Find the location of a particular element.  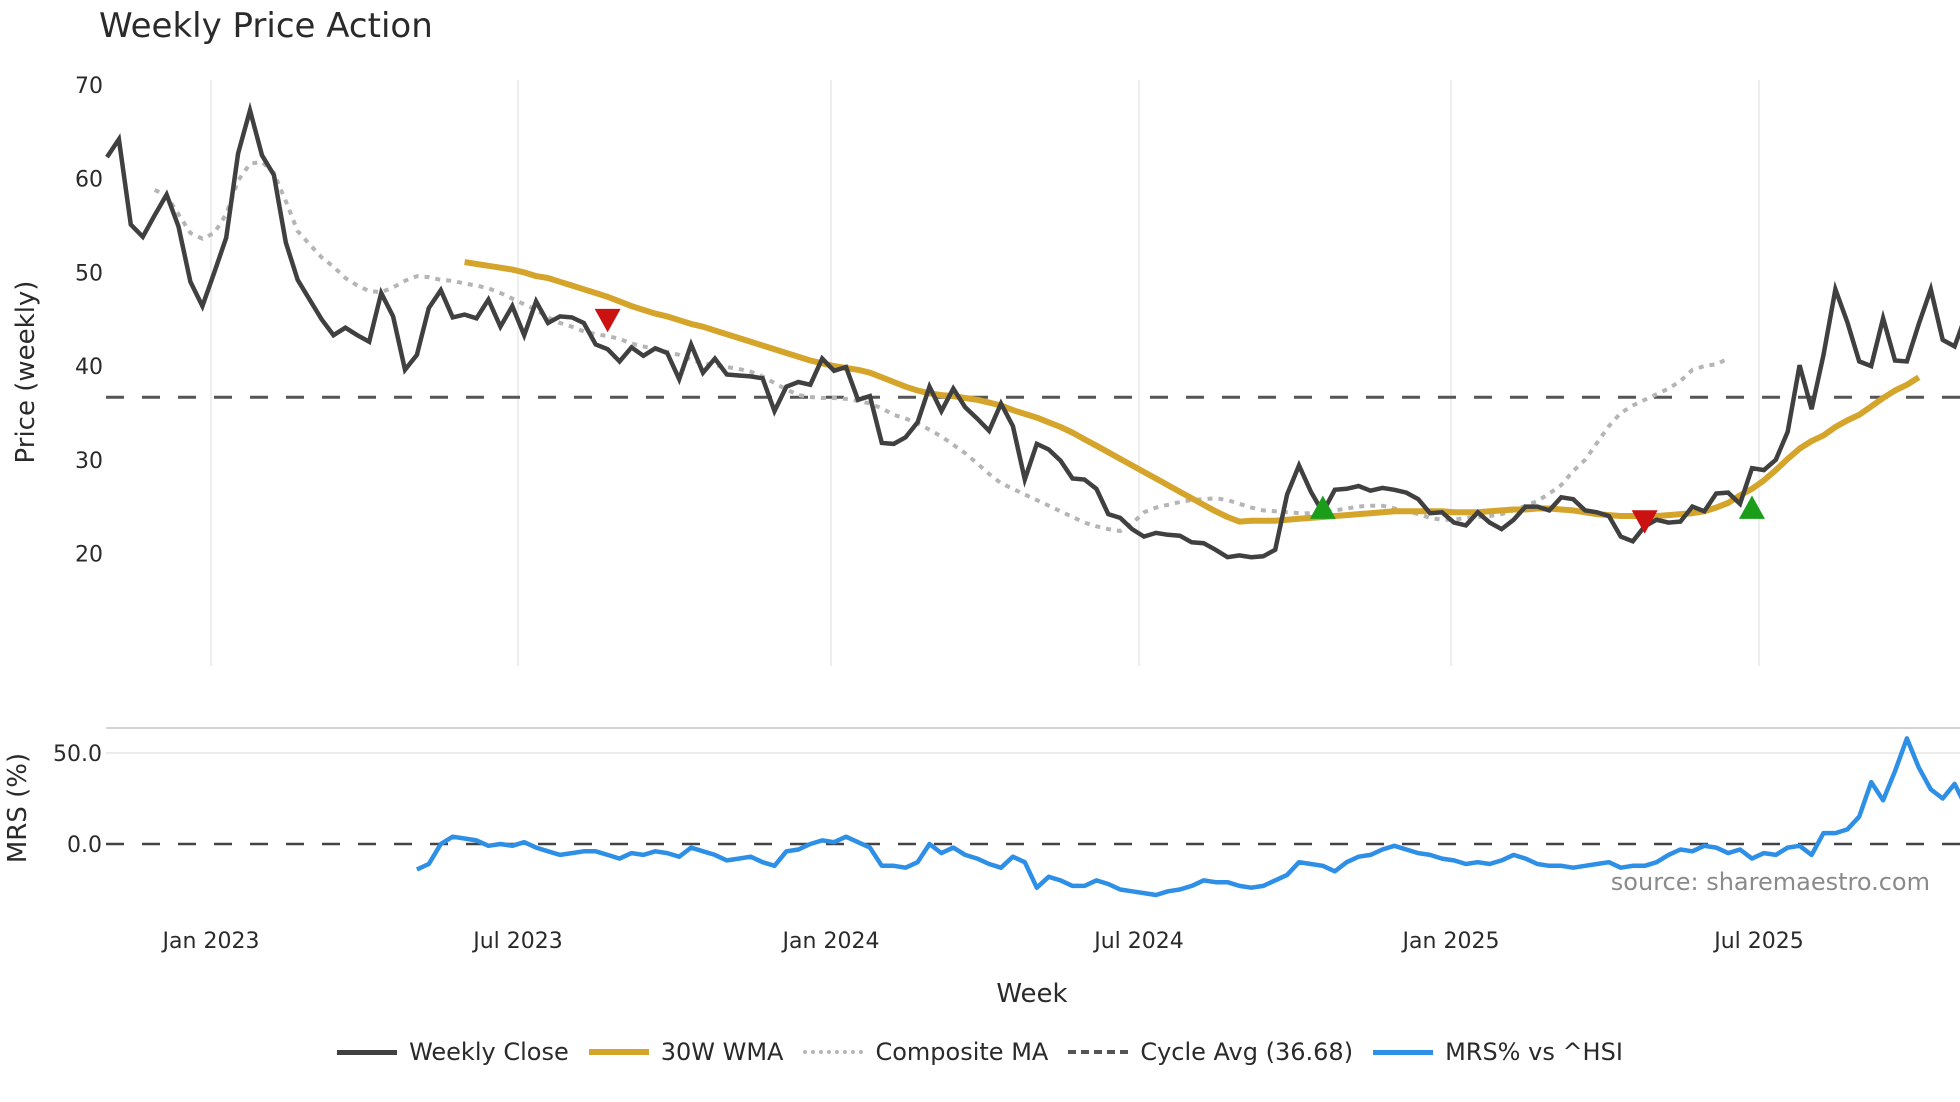

price-y-ticks: 70 60 50 40 30 20 is located at coordinates (89, 321).